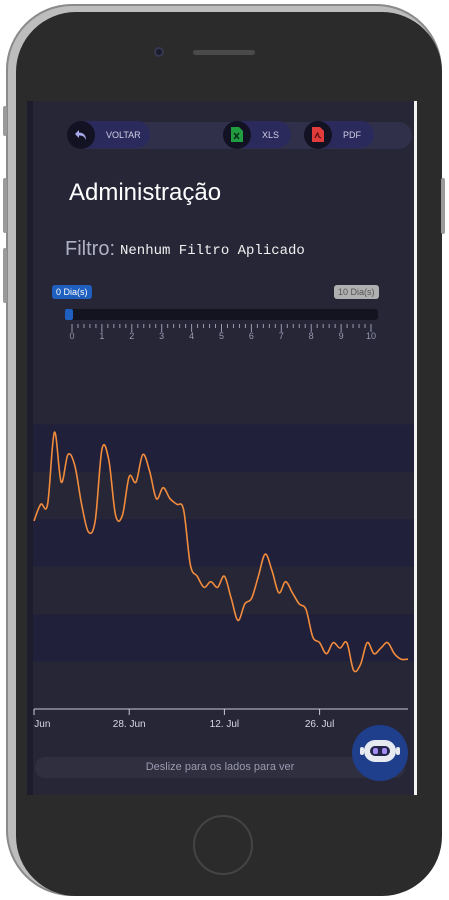  I want to click on back-button: VOLTAR, so click(108, 134).